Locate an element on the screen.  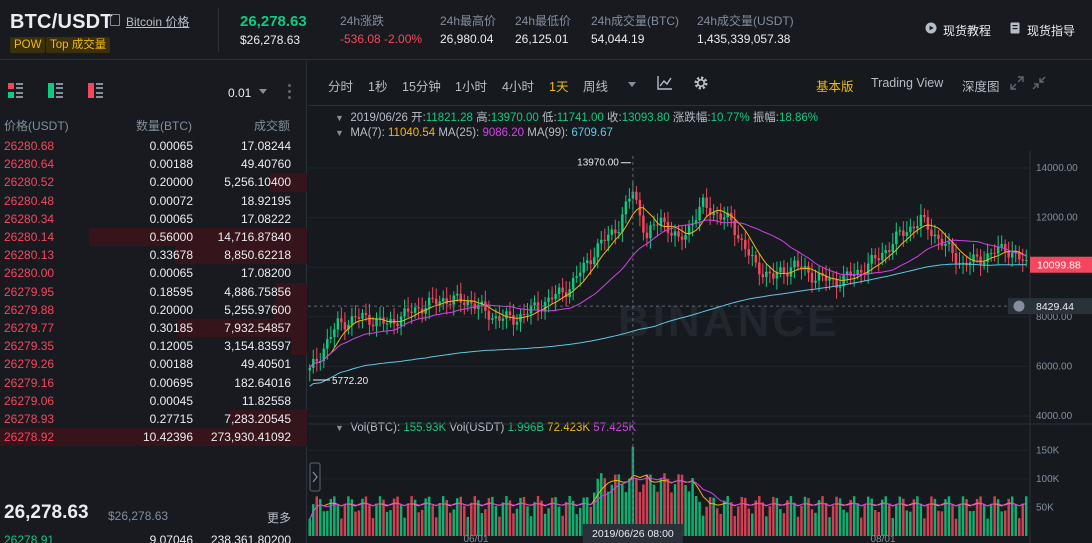
ask-row: 26280.34 0.00065 17.08222 is located at coordinates (153, 219).